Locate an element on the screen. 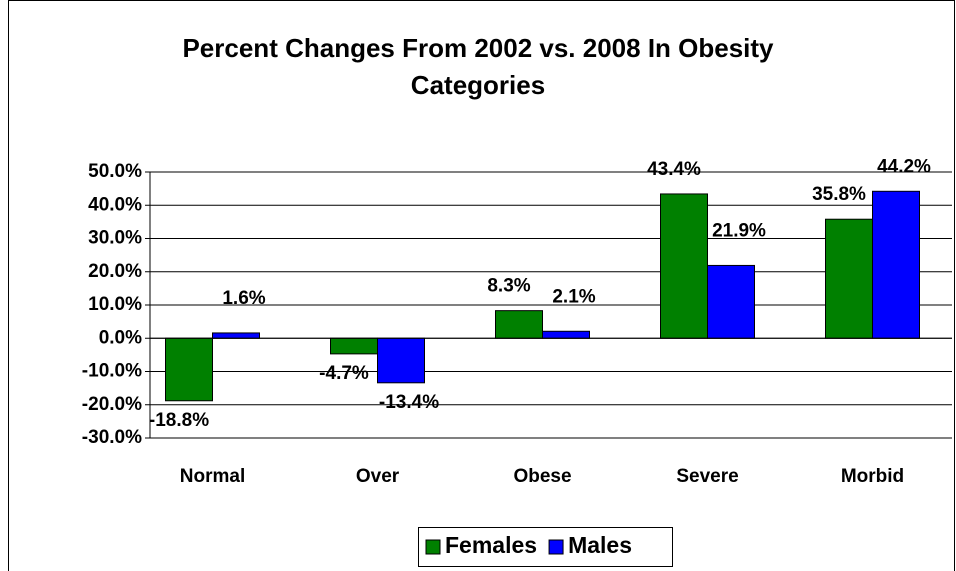 This screenshot has height=571, width=956. x-tick-label: Over is located at coordinates (378, 476).